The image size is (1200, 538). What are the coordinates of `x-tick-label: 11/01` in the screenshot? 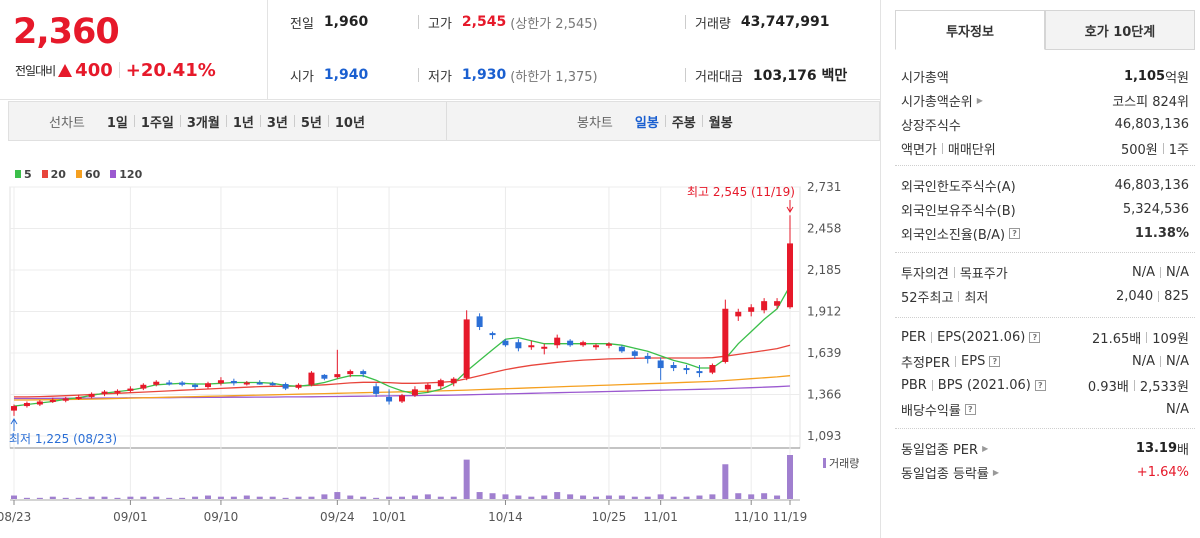 It's located at (660, 517).